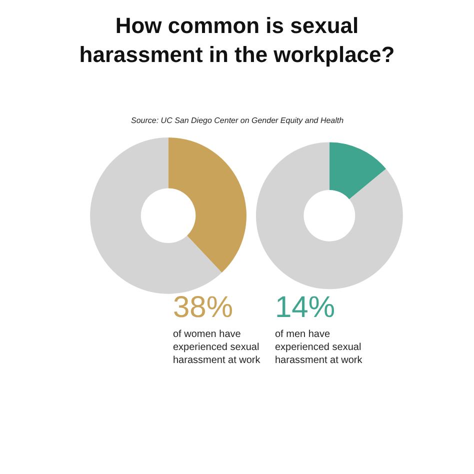 This screenshot has height=474, width=474. What do you see at coordinates (319, 347) in the screenshot?
I see `text: of men have experienced sexual harassment at work` at bounding box center [319, 347].